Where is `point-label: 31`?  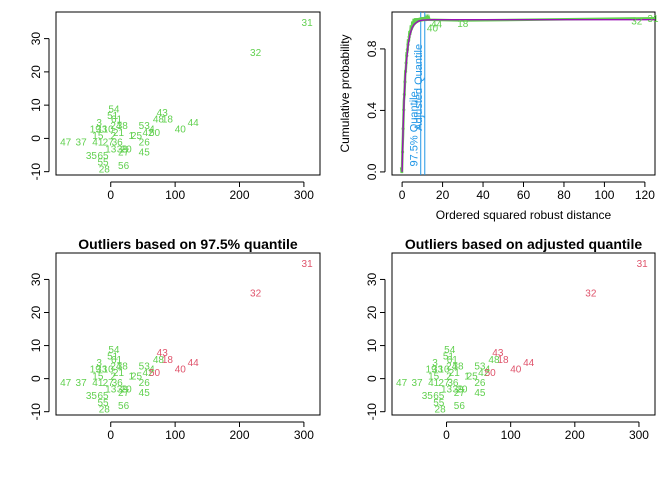 point-label: 31 is located at coordinates (308, 23).